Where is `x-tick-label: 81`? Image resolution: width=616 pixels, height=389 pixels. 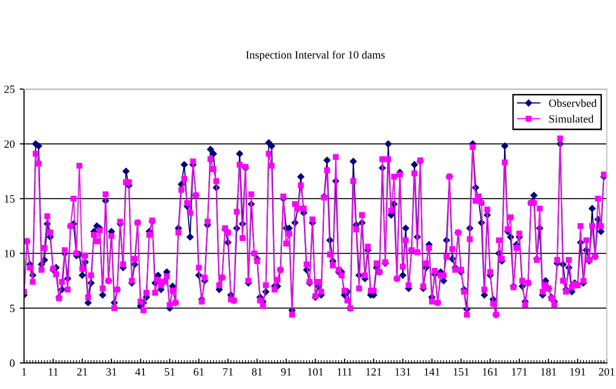 x-tick-label: 81 is located at coordinates (257, 372).